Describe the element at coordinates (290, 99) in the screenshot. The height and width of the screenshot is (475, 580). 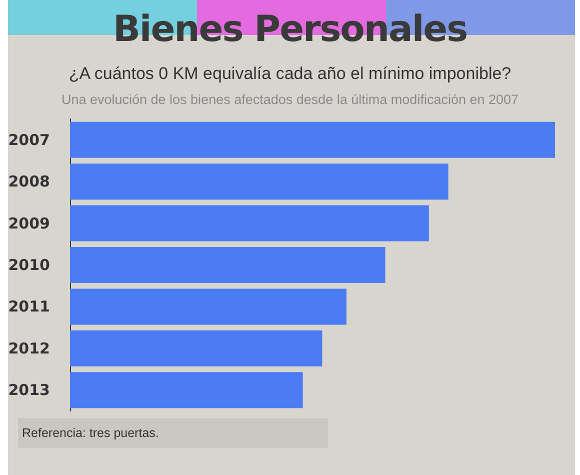
I see `text: Una evolución de los bienes afectados desde la última modificación en 2007` at that location.